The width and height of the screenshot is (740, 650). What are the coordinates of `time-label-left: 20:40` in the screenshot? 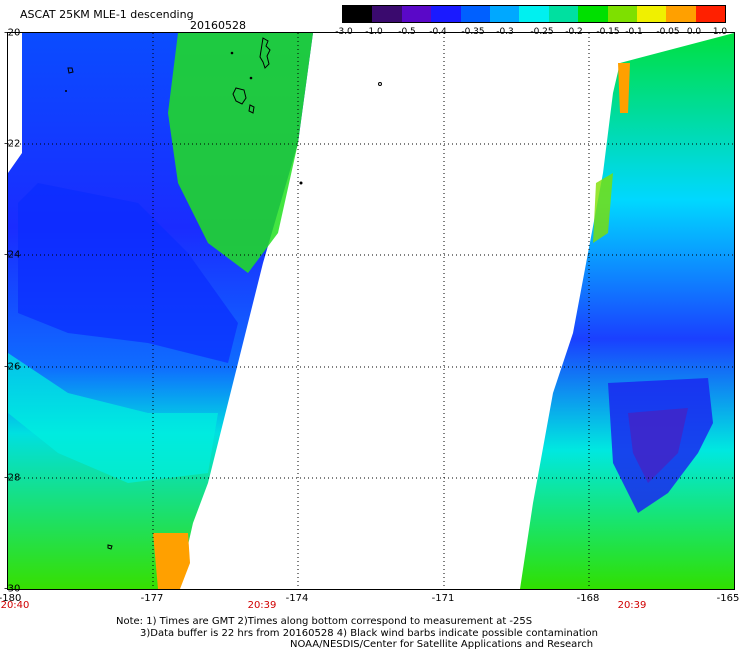 It's located at (15, 605).